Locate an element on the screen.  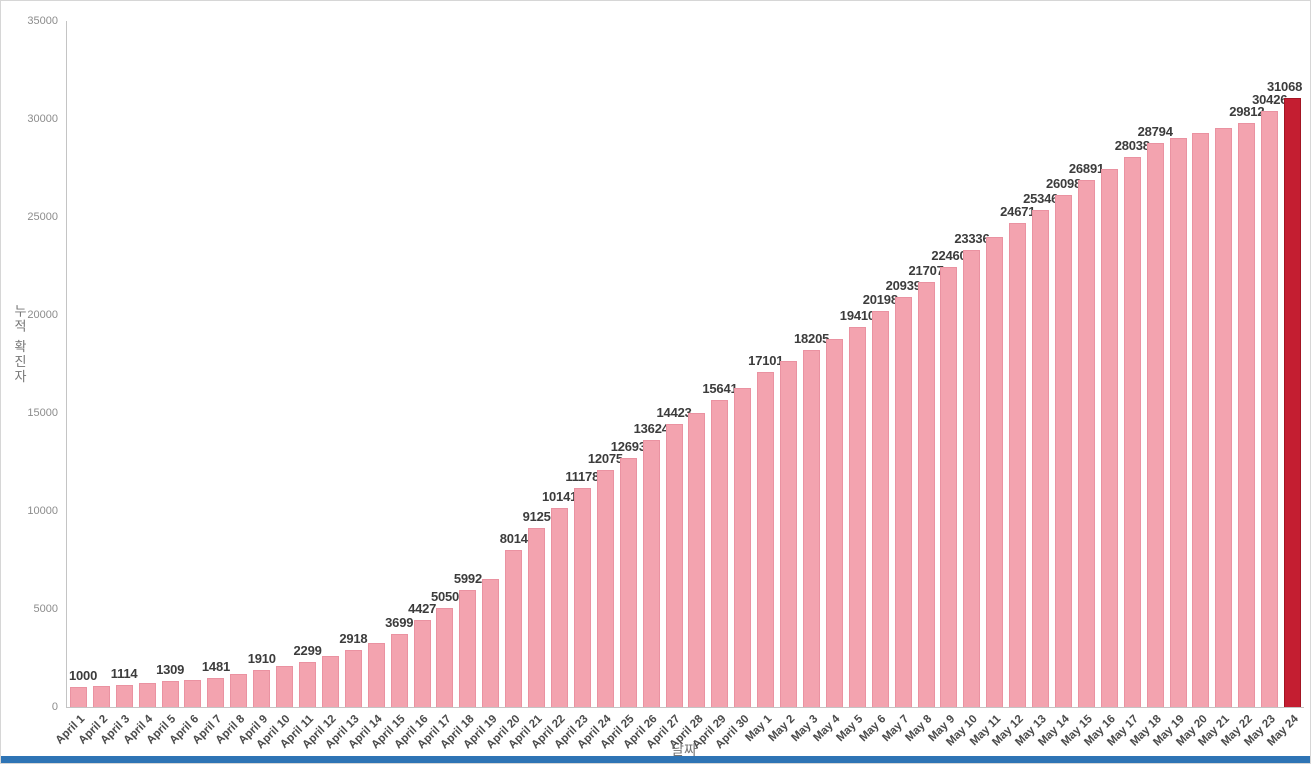
bar-value-label: 26098 is located at coordinates (1063, 183).